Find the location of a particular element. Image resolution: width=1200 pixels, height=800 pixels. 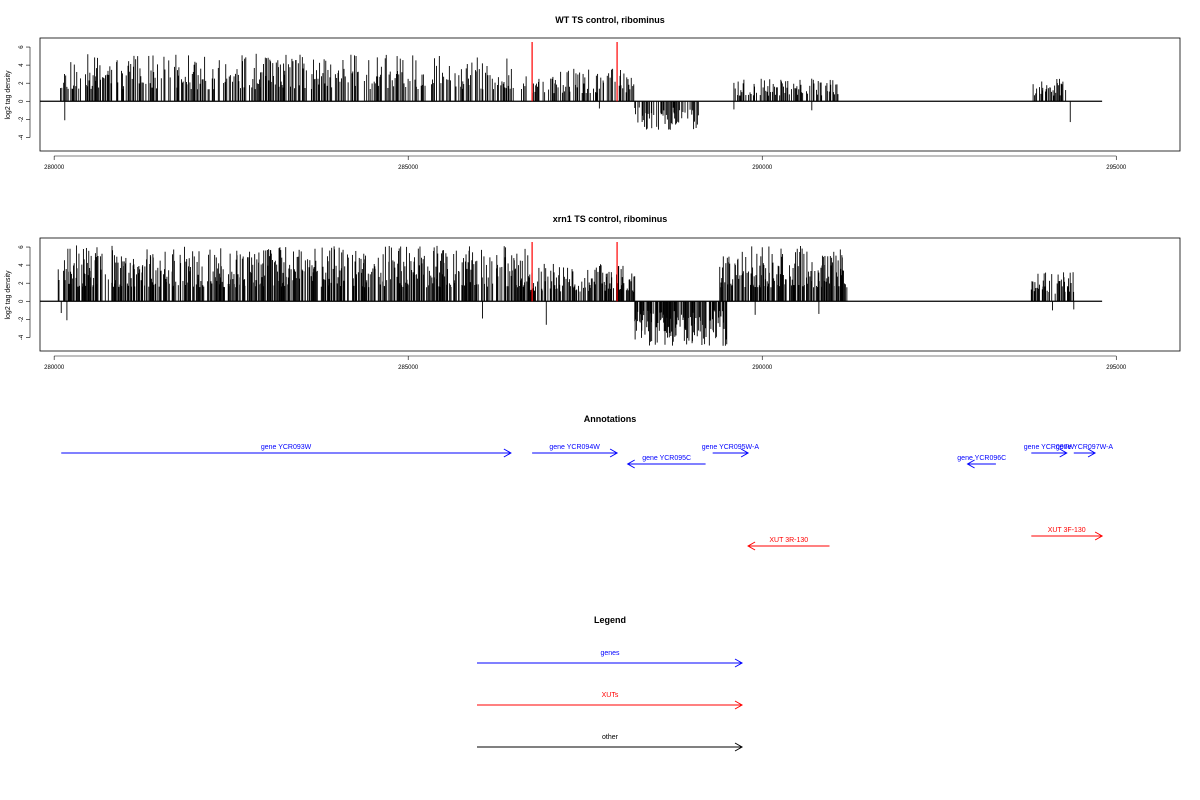

annotation-label: gene YCR096C is located at coordinates (981, 458).